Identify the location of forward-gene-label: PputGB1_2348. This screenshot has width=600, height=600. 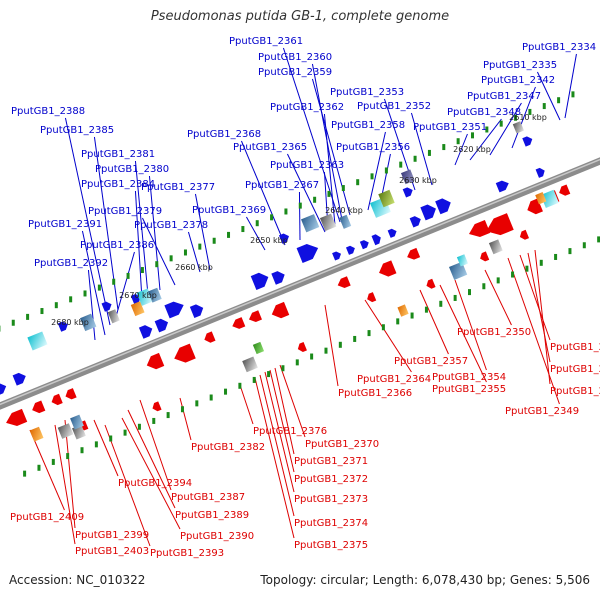
(484, 112).